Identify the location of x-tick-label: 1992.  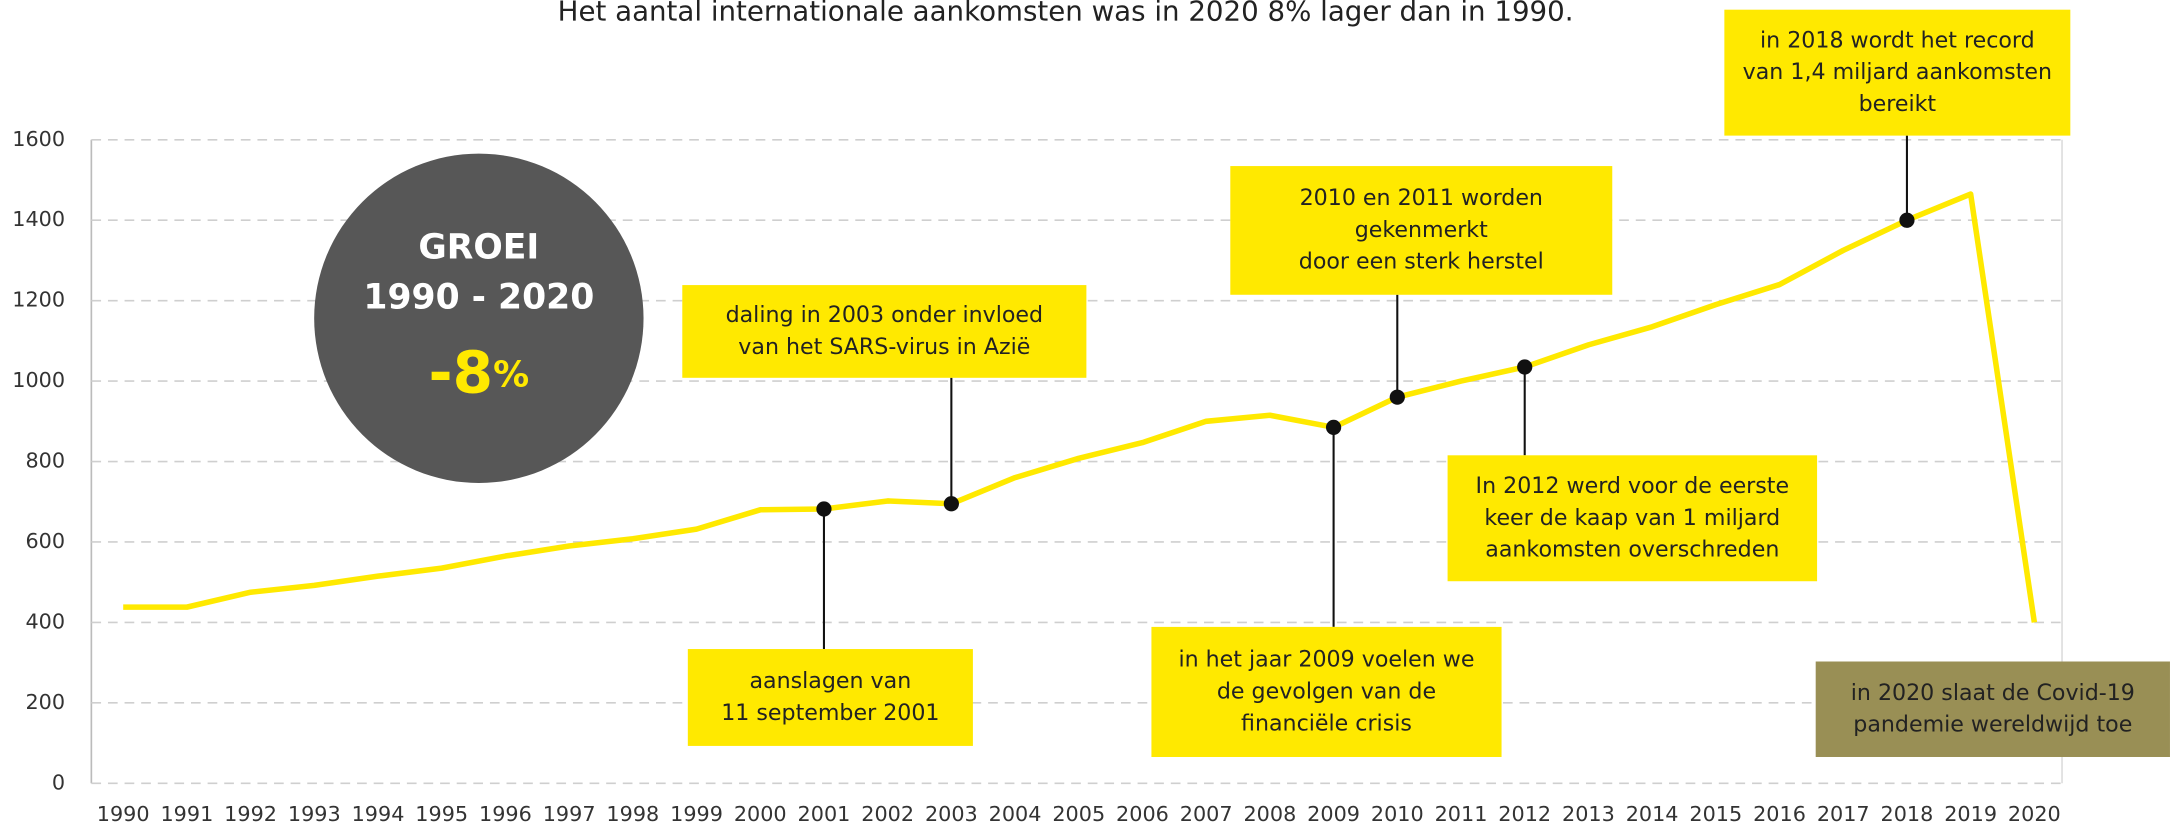
(250, 812).